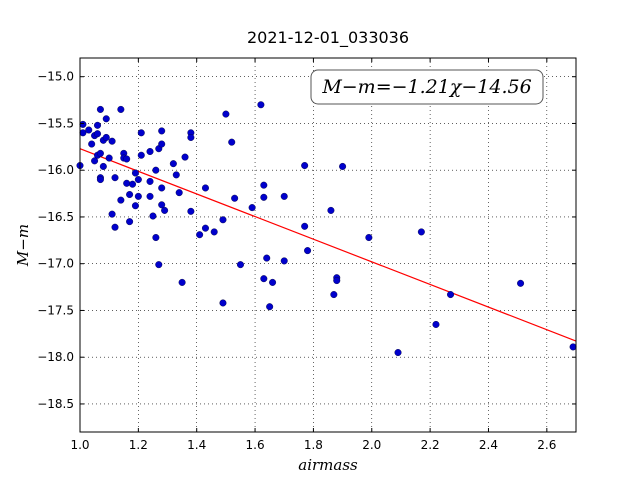  What do you see at coordinates (79, 445) in the screenshot?
I see `x-tick-label: 1.0` at bounding box center [79, 445].